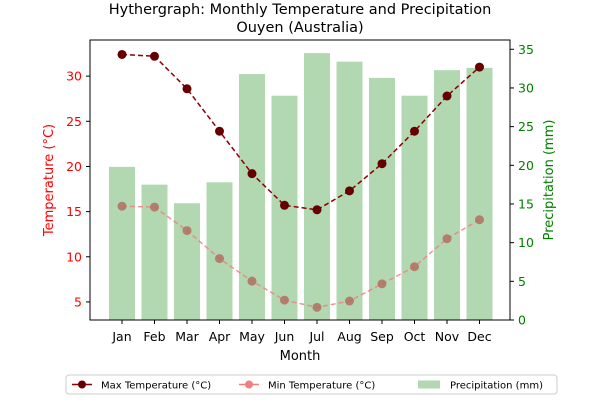 This screenshot has width=600, height=404. What do you see at coordinates (49, 180) in the screenshot?
I see `y-axis-left-label: Temperature (°C)` at bounding box center [49, 180].